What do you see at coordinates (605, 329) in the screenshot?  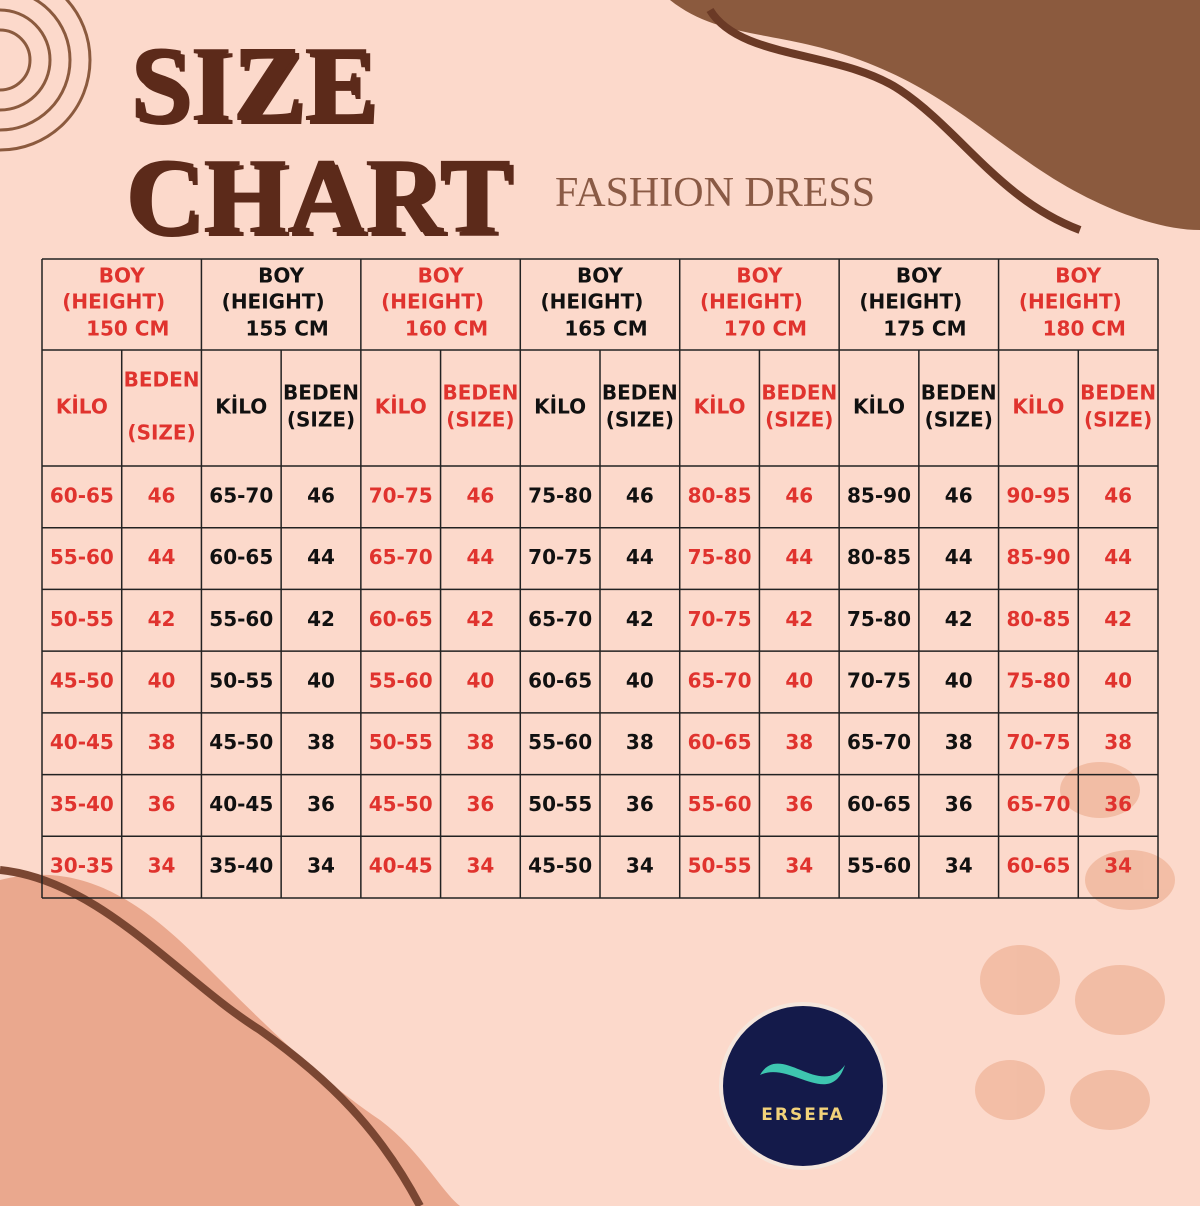 I see `group-header: 165 CM` at bounding box center [605, 329].